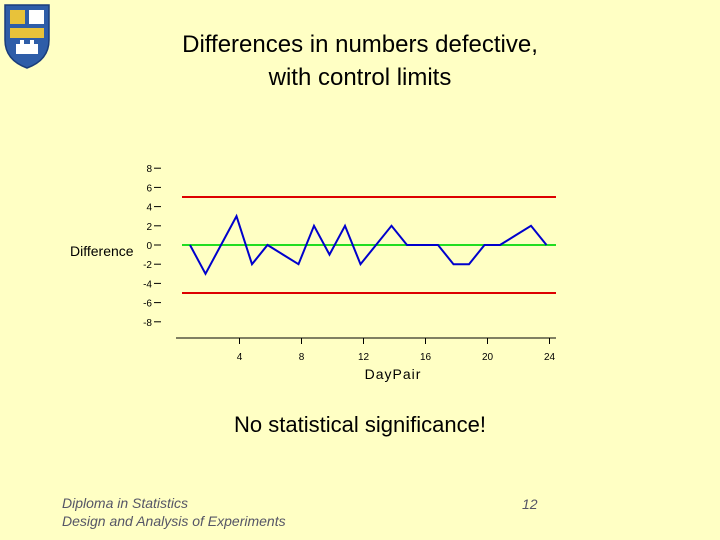 This screenshot has width=720, height=540. I want to click on y-tick-label: -2, so click(147, 265).